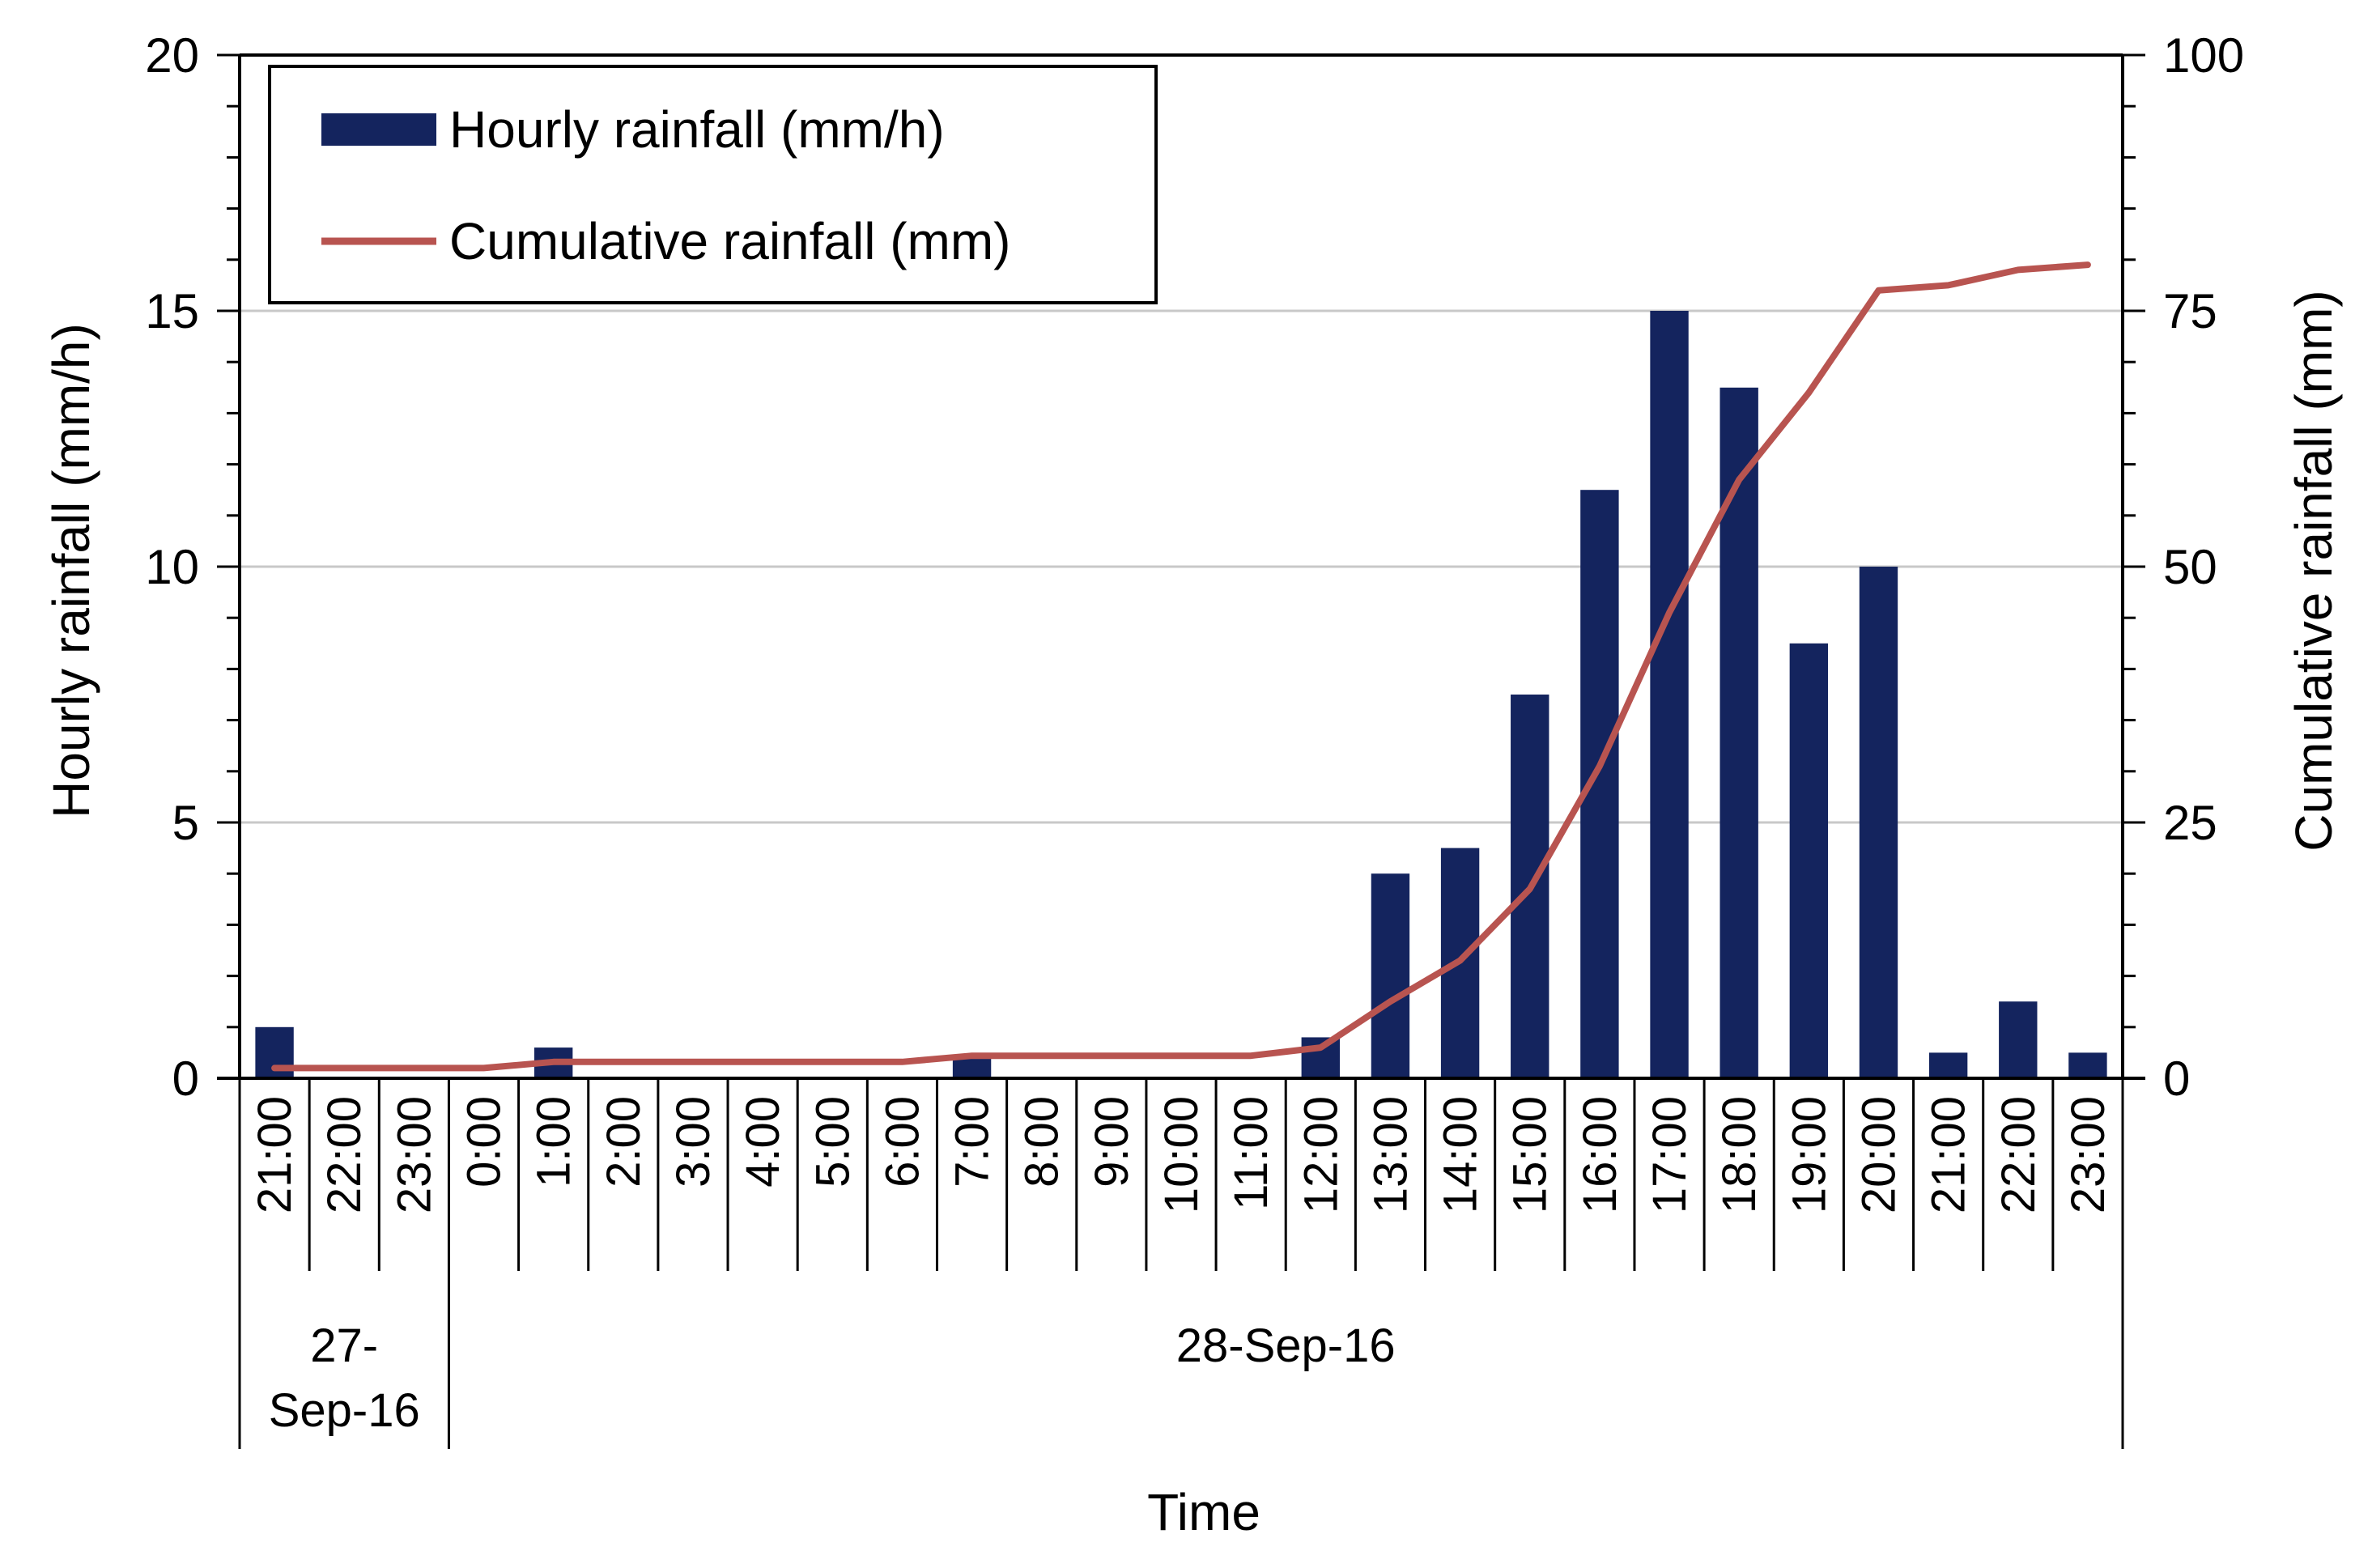  I want to click on category-label: 20:00, so click(1879, 1154).